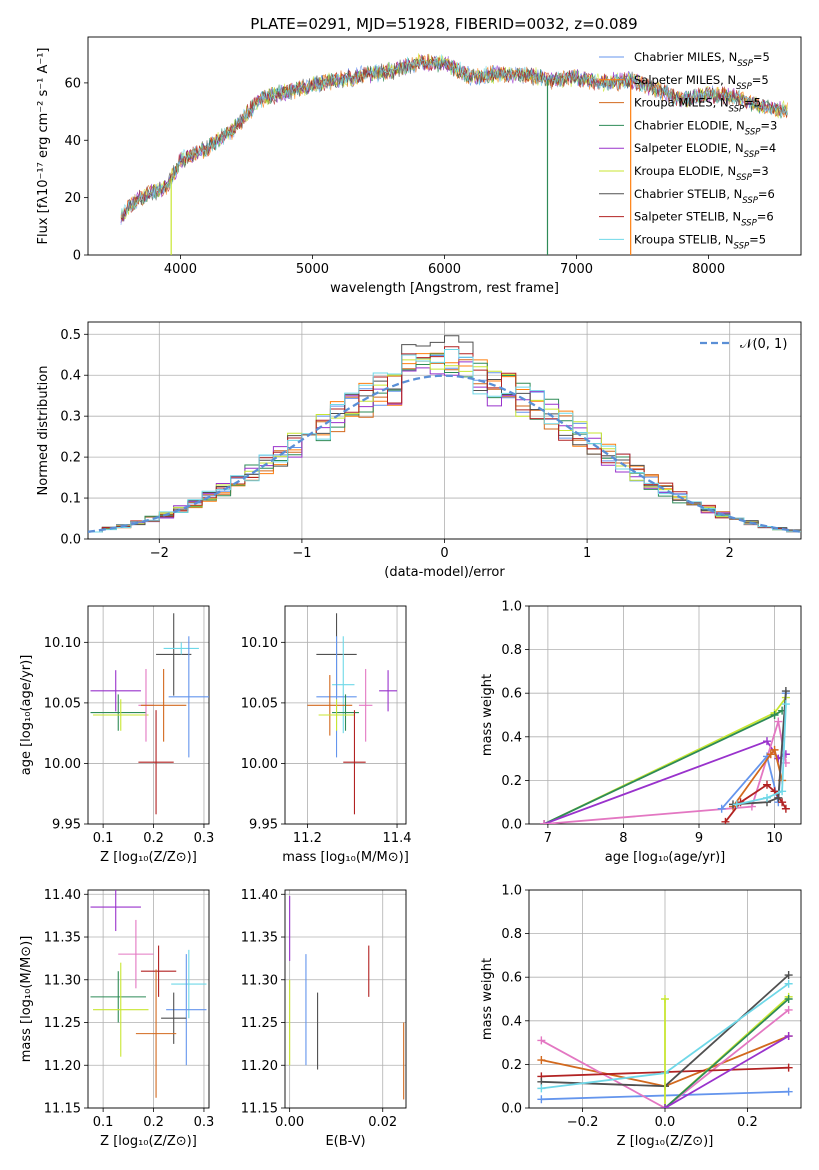 The image size is (819, 1170). What do you see at coordinates (511, 934) in the screenshot?
I see `y-tick-label: 0.8` at bounding box center [511, 934].